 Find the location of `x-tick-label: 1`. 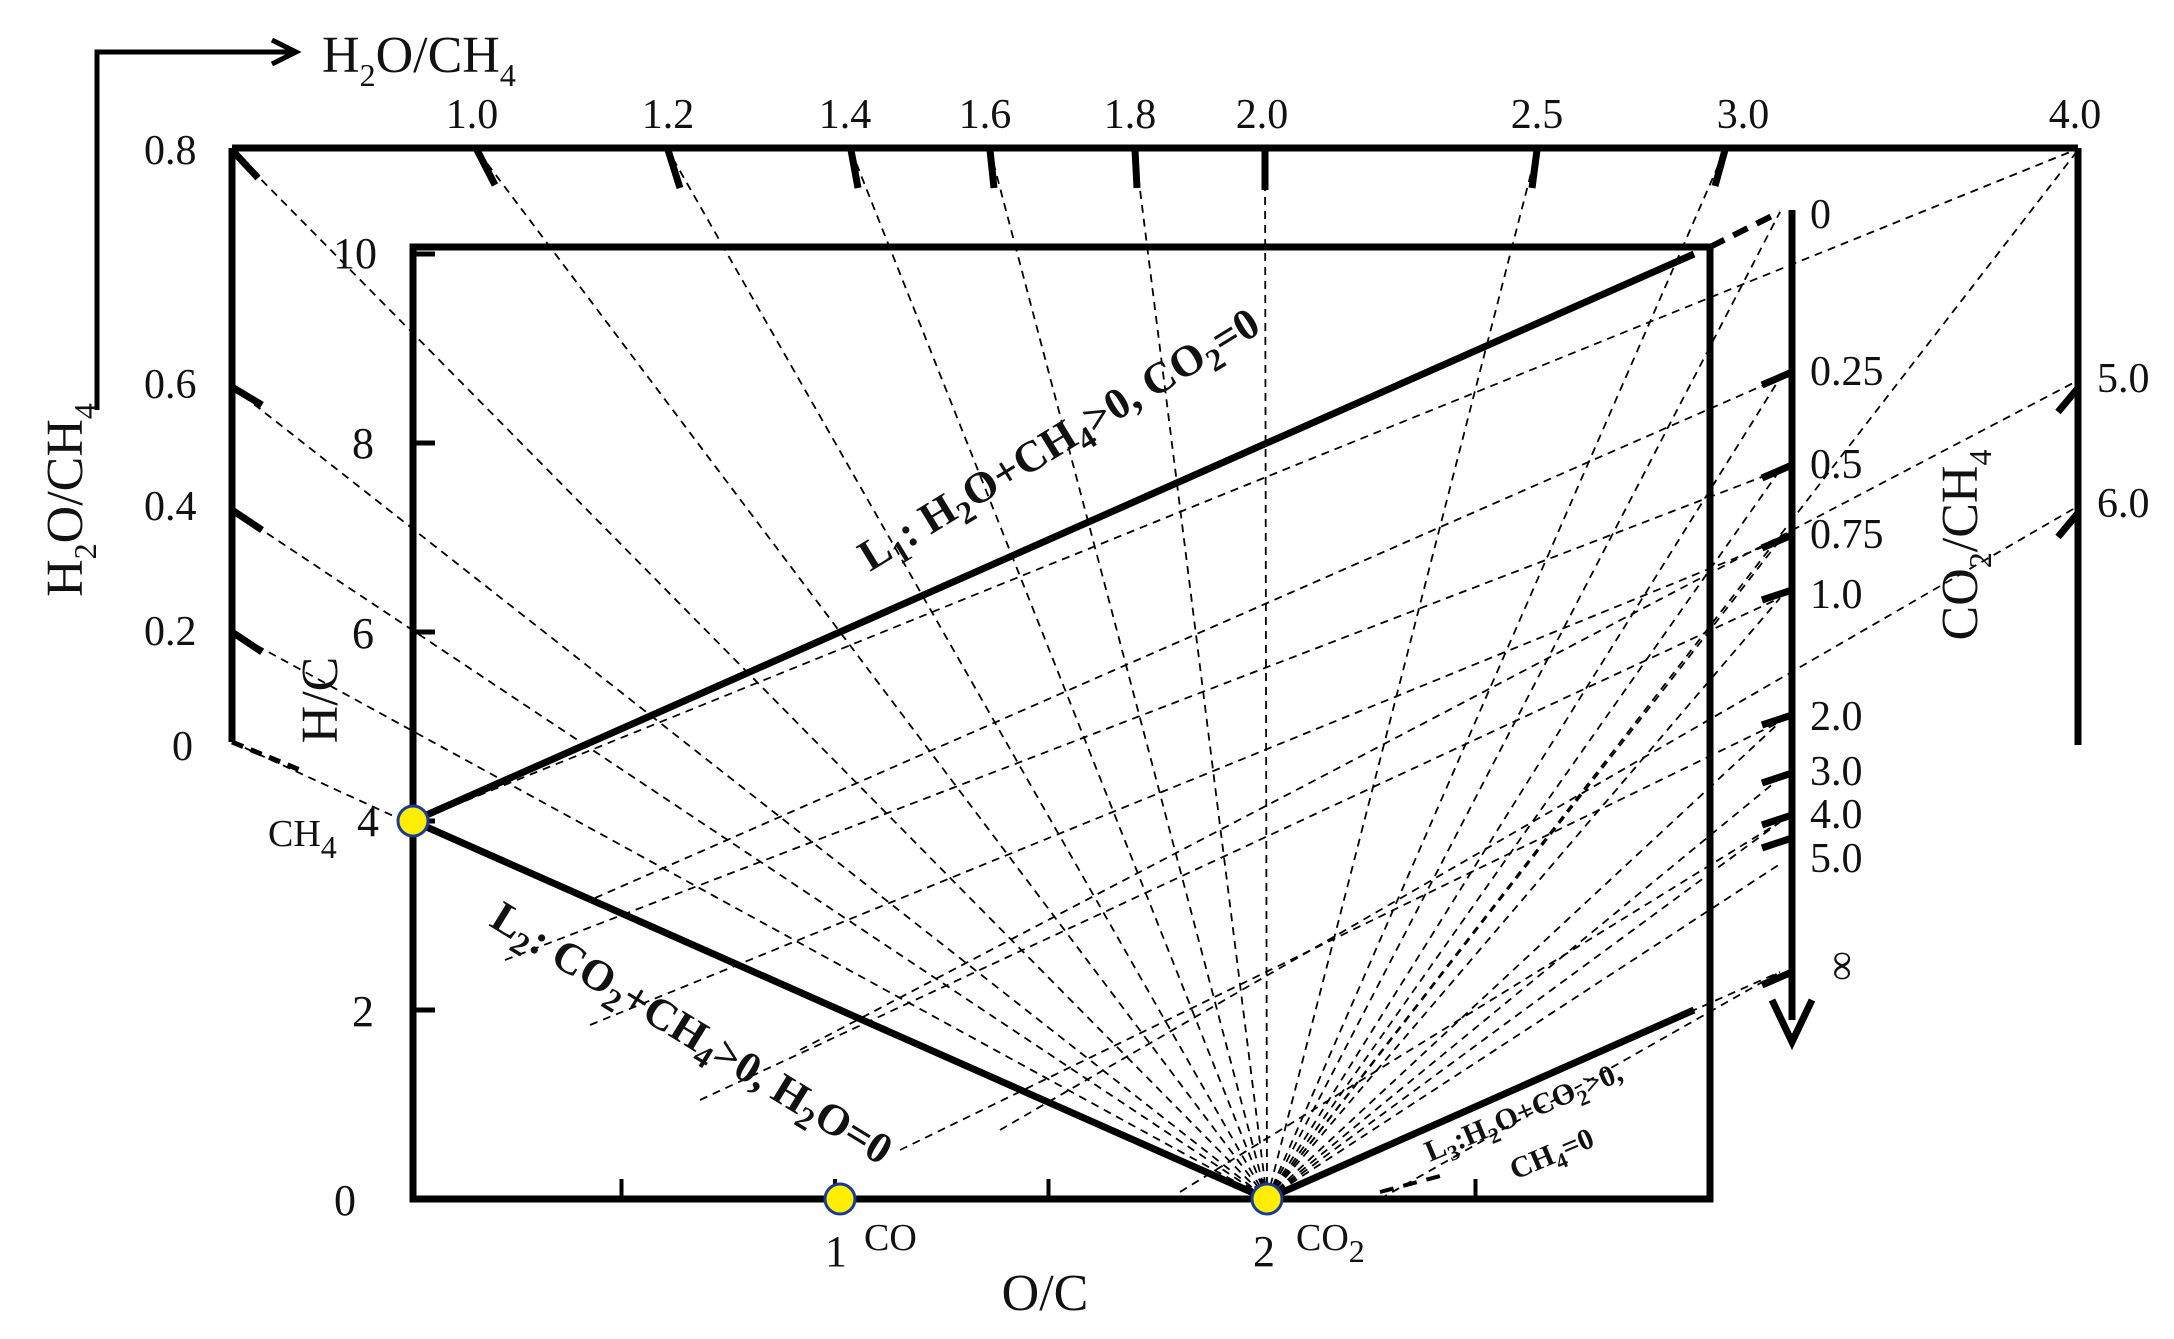

x-tick-label: 1 is located at coordinates (836, 1251).